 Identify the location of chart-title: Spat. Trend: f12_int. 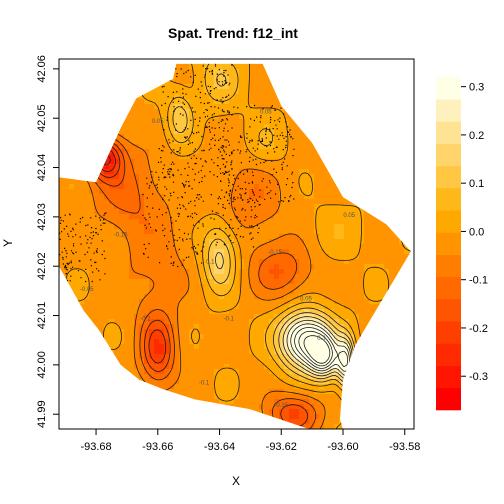
(233, 33).